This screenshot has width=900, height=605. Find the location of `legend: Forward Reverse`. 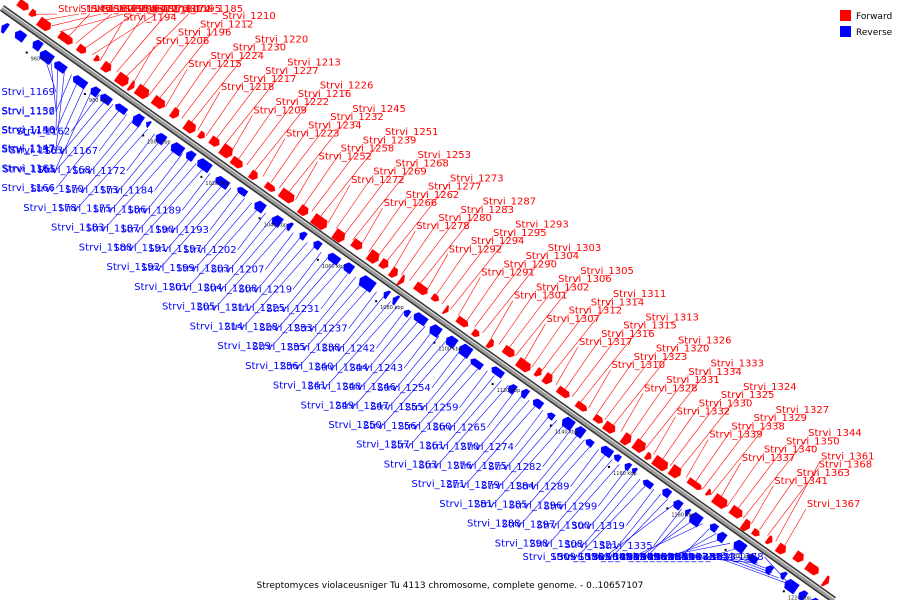

legend: Forward Reverse is located at coordinates (866, 24).